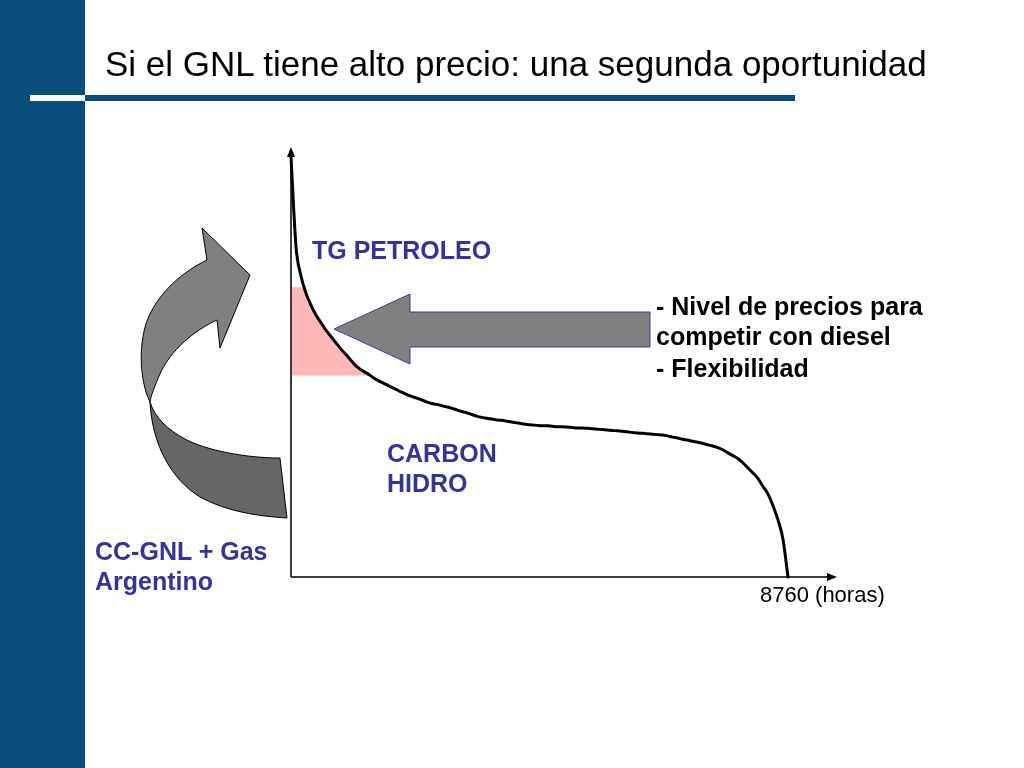 The width and height of the screenshot is (1024, 768). What do you see at coordinates (822, 595) in the screenshot?
I see `text: 8760 (horas)` at bounding box center [822, 595].